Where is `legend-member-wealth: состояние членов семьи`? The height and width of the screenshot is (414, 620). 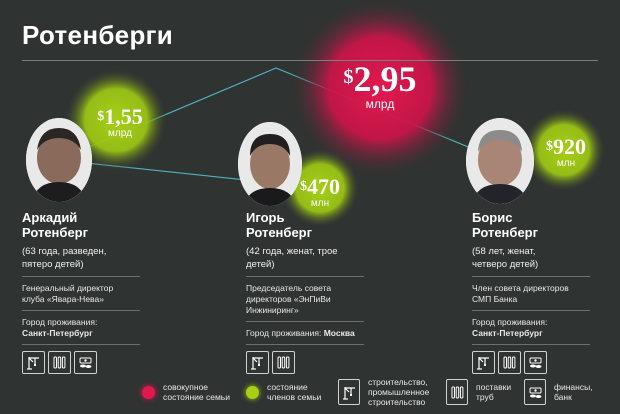
legend-member-wealth: состояние членов семьи is located at coordinates (283, 392).